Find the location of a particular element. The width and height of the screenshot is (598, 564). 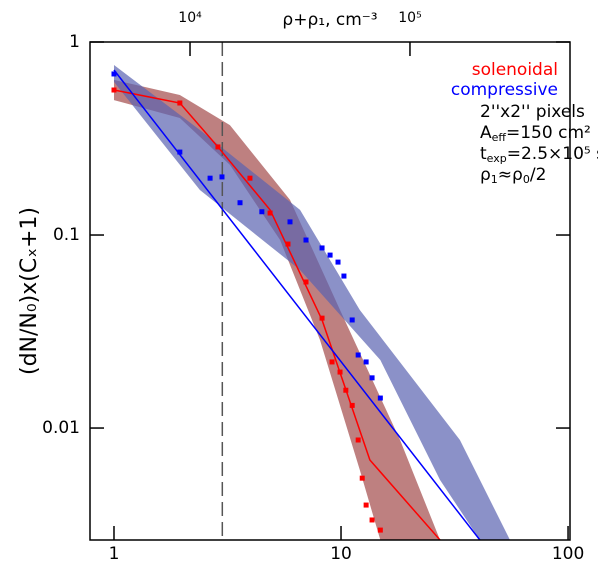

y-axis-label: (dN/N₀)x(Cₓ+1) is located at coordinates (29, 291).